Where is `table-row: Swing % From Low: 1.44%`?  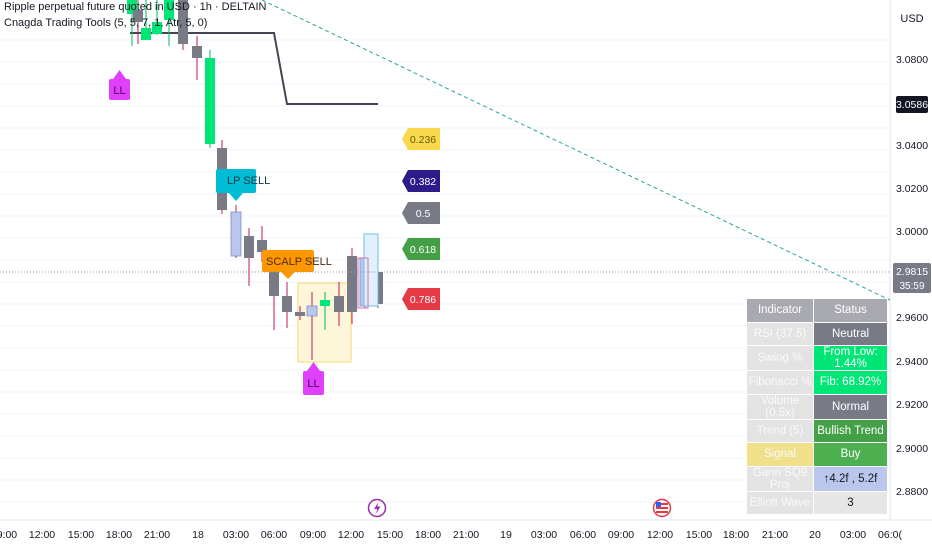 table-row: Swing % From Low: 1.44% is located at coordinates (817, 358).